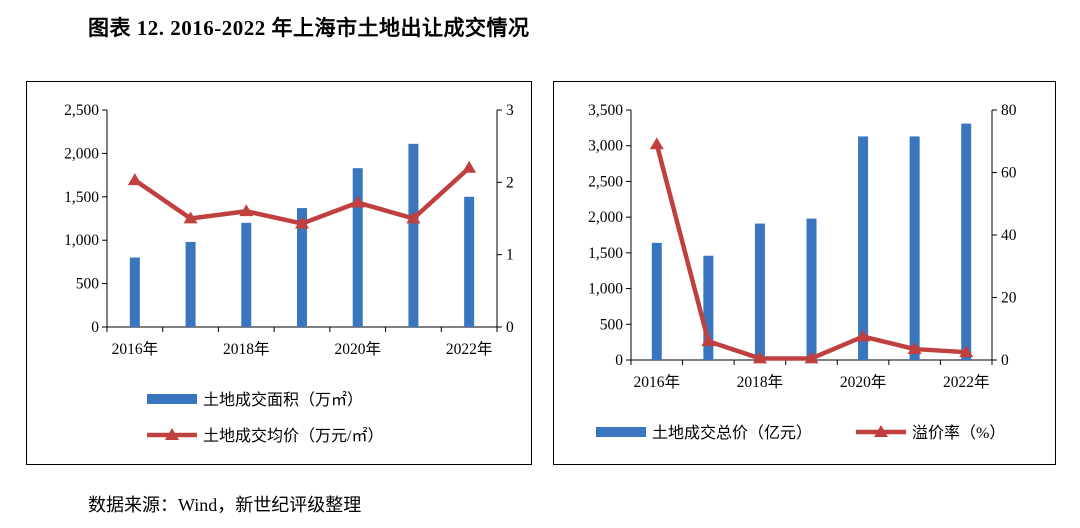  Describe the element at coordinates (510, 110) in the screenshot. I see `right-tick-label: 3` at that location.